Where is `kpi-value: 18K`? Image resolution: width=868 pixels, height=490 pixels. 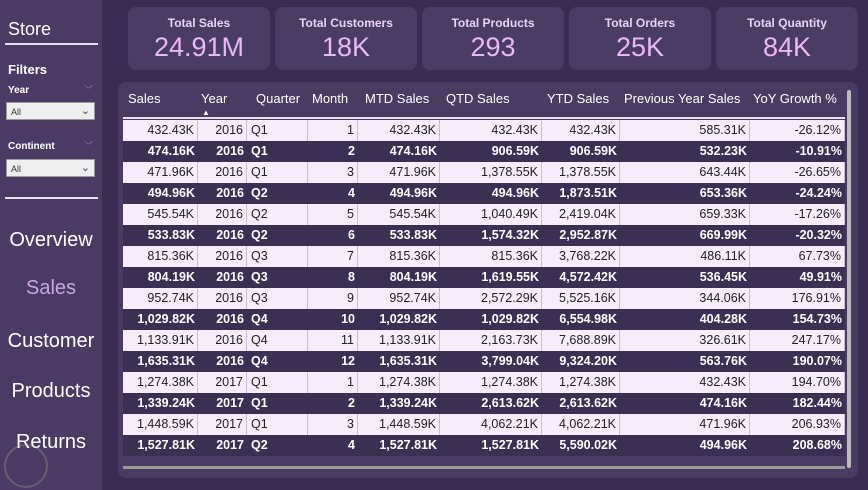
kpi-value: 18K is located at coordinates (346, 47).